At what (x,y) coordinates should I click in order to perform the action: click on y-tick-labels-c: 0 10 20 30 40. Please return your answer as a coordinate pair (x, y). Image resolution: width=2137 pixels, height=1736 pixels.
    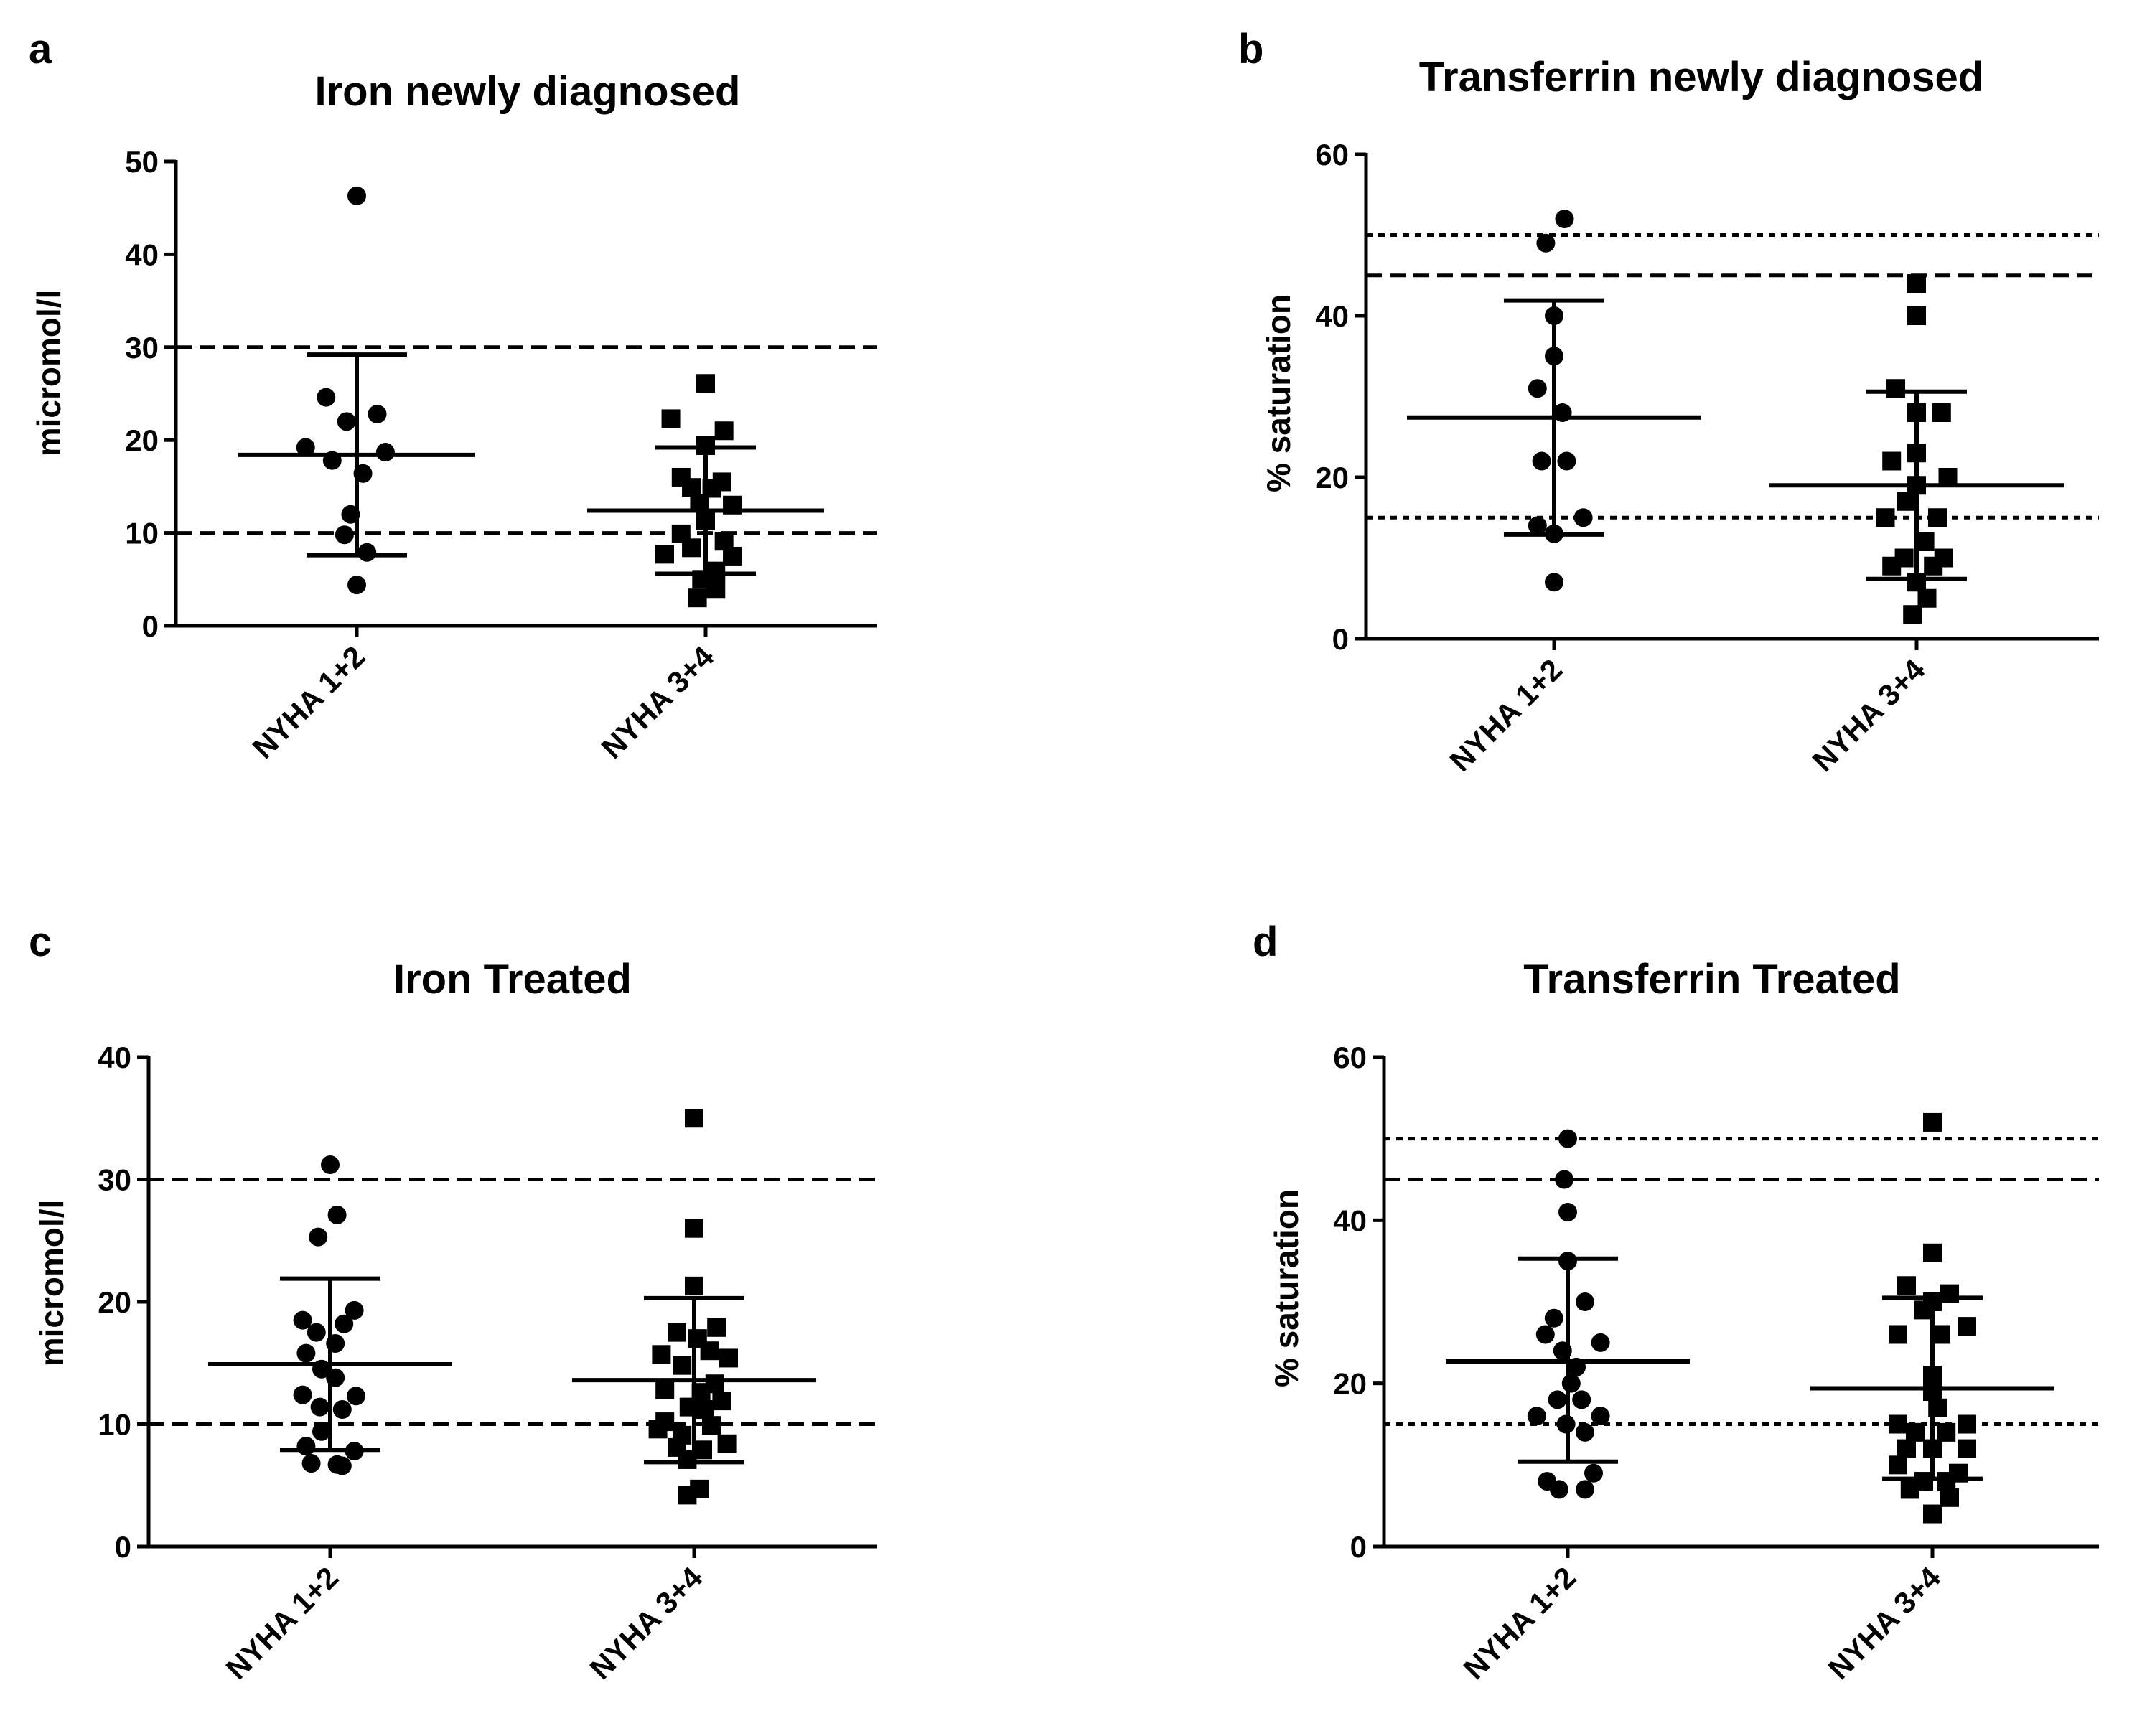
    Looking at the image, I should click on (114, 1302).